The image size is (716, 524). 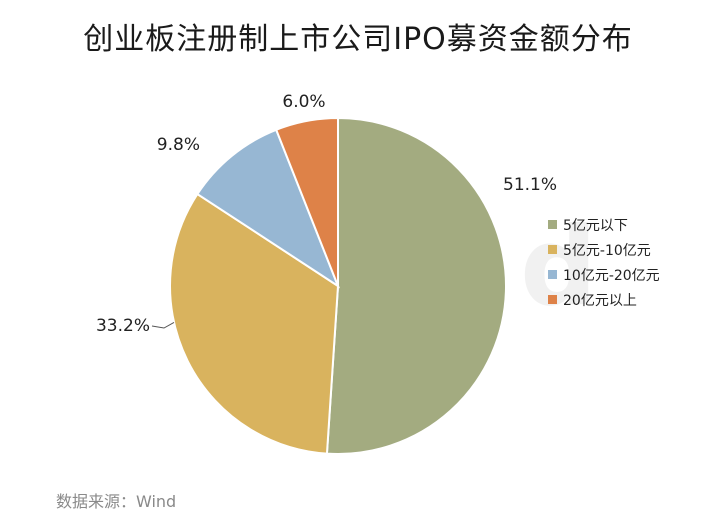 I want to click on chart-title: 创业板注册制上市公司IPO募资金额分布, so click(x=358, y=39).